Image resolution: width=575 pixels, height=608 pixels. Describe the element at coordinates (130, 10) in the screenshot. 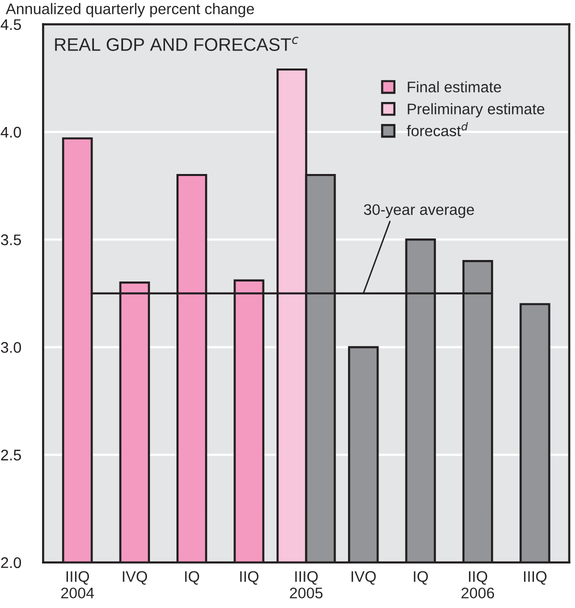

I see `y-axis-title: Annualized quarterly percent change` at that location.